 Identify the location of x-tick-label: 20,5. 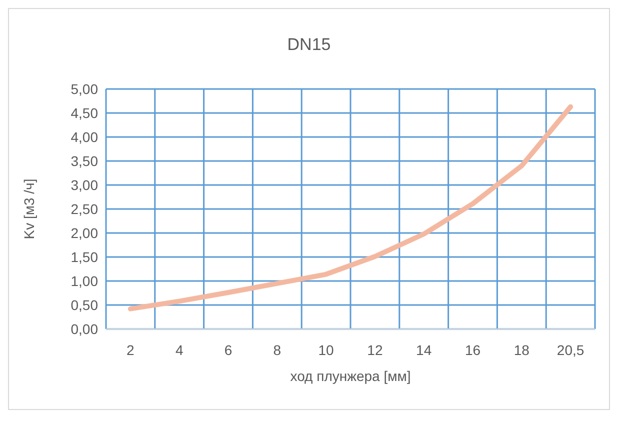
(570, 350).